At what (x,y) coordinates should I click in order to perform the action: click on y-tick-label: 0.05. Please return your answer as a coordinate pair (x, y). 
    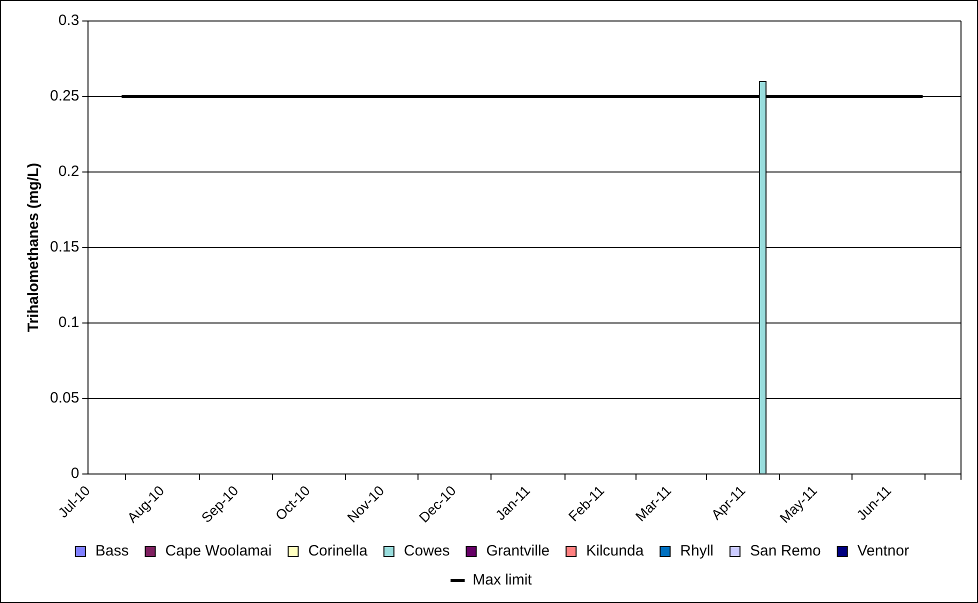
    Looking at the image, I should click on (65, 398).